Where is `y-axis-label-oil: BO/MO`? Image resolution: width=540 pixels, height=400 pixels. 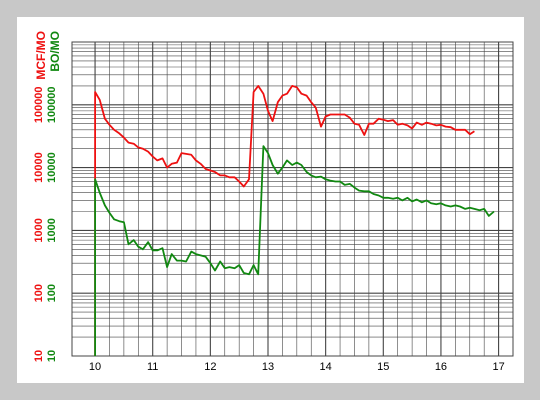
y-axis-label-oil: BO/MO is located at coordinates (55, 51).